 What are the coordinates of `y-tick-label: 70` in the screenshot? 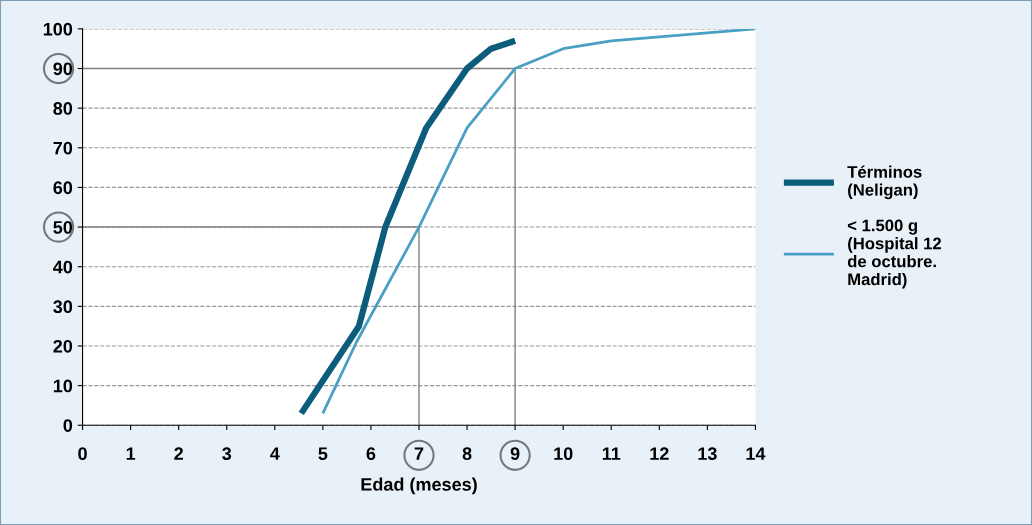 It's located at (63, 148).